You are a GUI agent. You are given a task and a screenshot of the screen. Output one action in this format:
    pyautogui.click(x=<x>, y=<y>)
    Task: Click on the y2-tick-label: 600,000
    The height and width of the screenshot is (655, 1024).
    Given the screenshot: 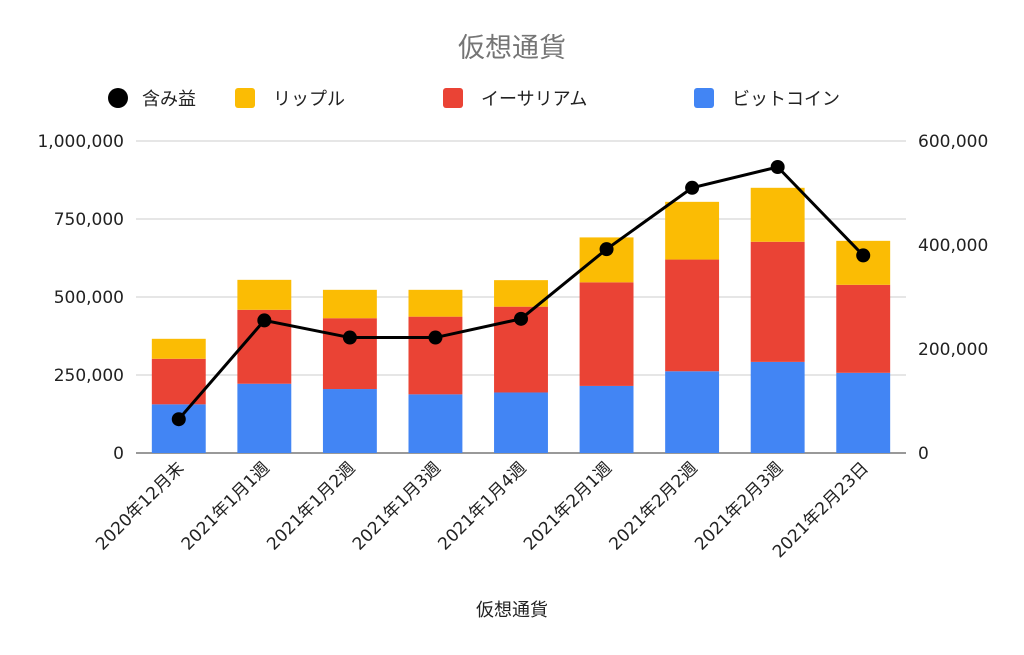 What is the action you would take?
    pyautogui.click(x=953, y=142)
    